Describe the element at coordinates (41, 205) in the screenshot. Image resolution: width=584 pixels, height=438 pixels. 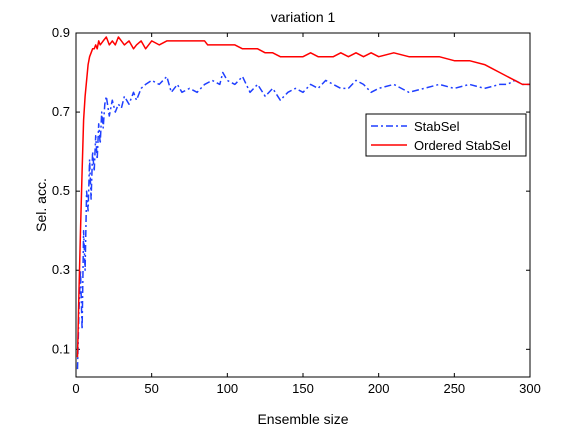
I see `y-axis-label: Sel. acc.` at that location.